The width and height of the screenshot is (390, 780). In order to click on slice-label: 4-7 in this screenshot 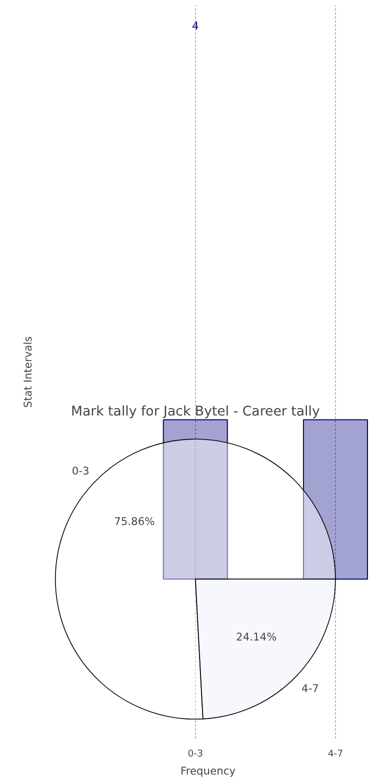, I will do `click(310, 688)`.